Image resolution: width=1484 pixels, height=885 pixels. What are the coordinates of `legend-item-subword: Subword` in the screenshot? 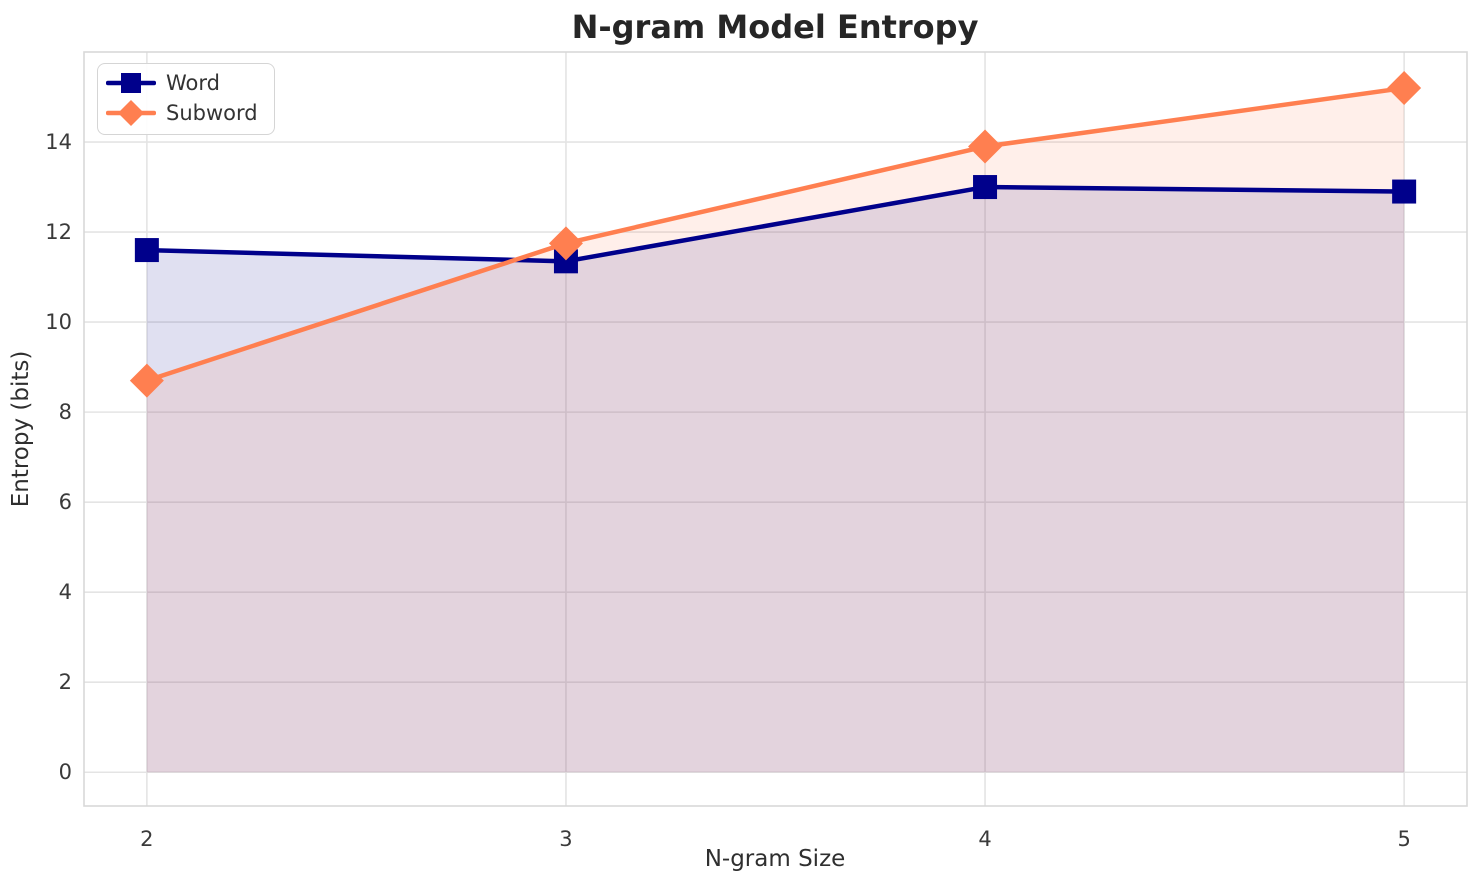 It's located at (182, 113).